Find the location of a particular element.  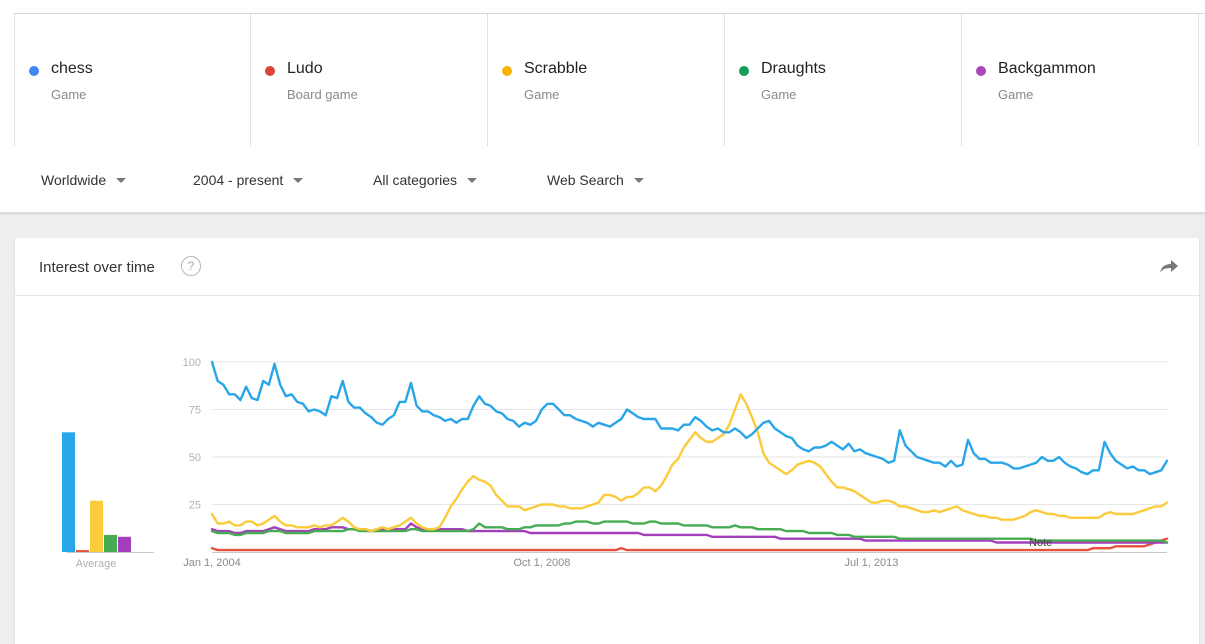

category-filter-dropdown: All categories is located at coordinates (425, 180).